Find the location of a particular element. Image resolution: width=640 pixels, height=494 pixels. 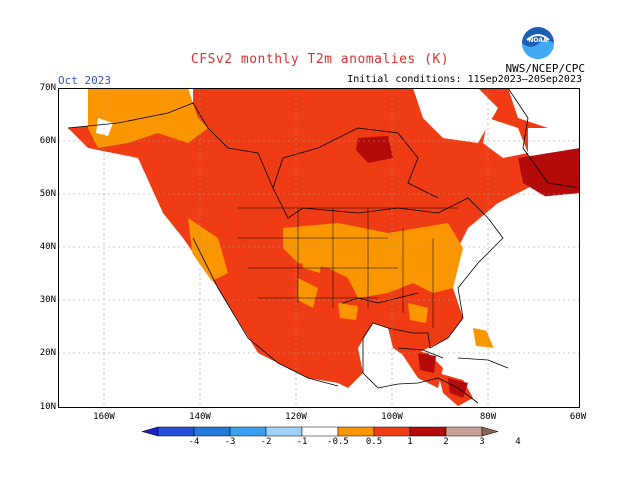

lon-label: 140W is located at coordinates (200, 417).